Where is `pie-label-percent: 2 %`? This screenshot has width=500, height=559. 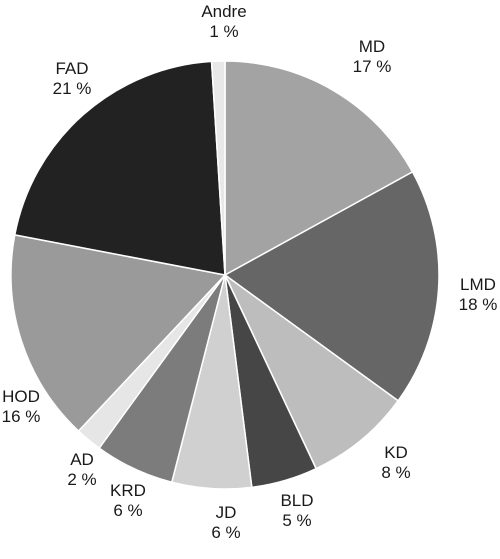
pie-label-percent: 2 % is located at coordinates (81, 479).